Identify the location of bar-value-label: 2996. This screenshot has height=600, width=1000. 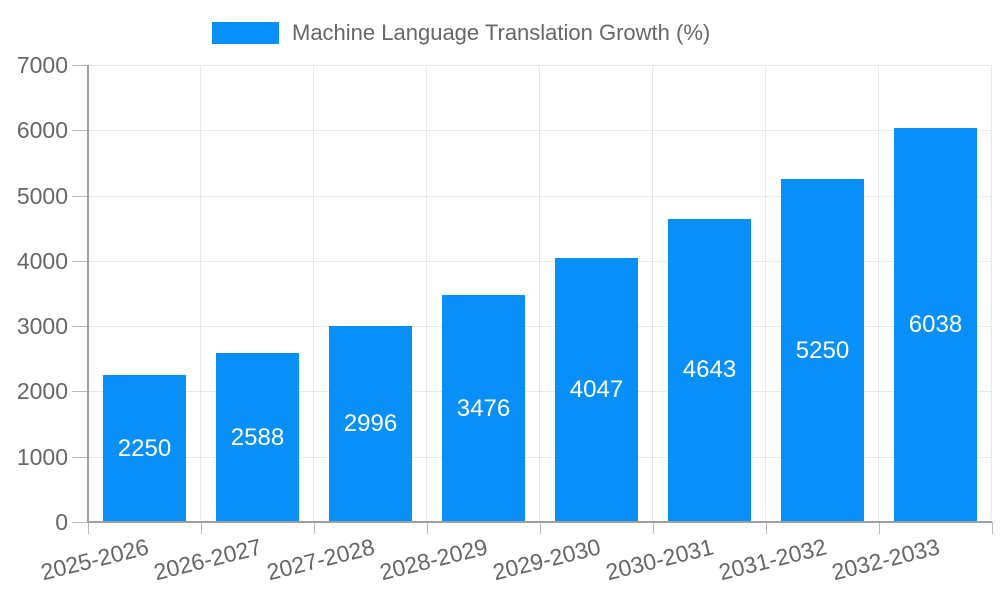
(370, 424).